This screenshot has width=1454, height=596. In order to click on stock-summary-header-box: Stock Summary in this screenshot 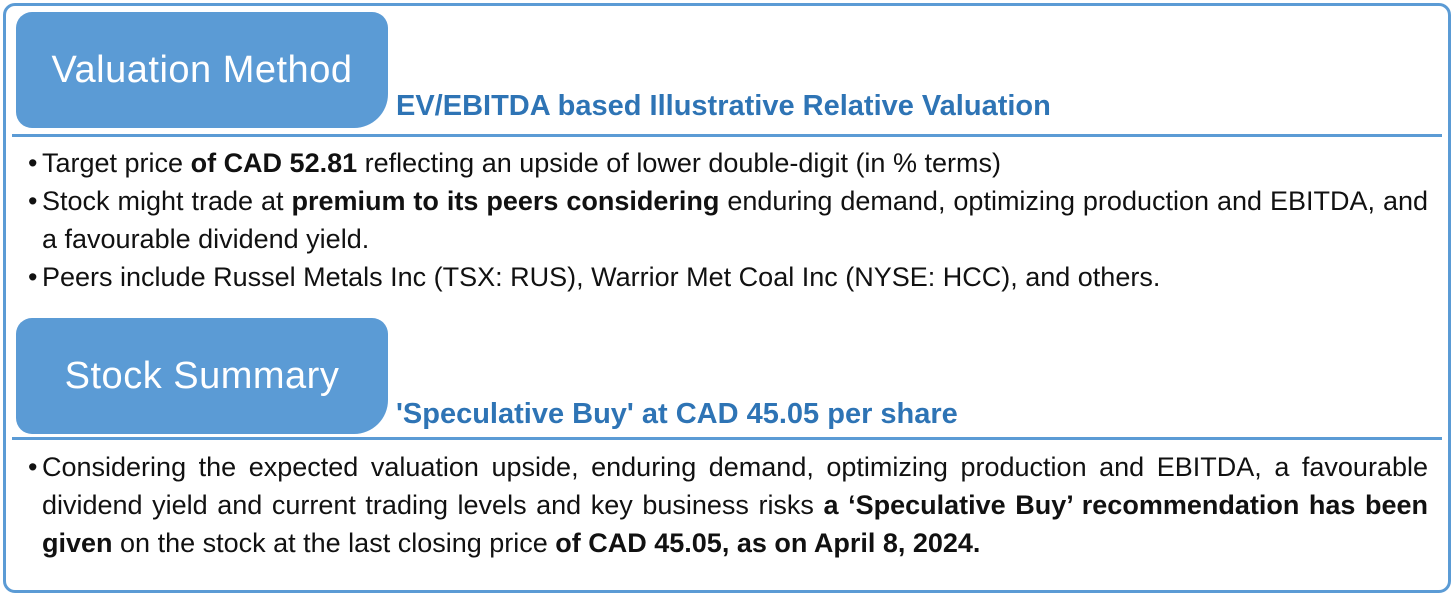, I will do `click(202, 376)`.